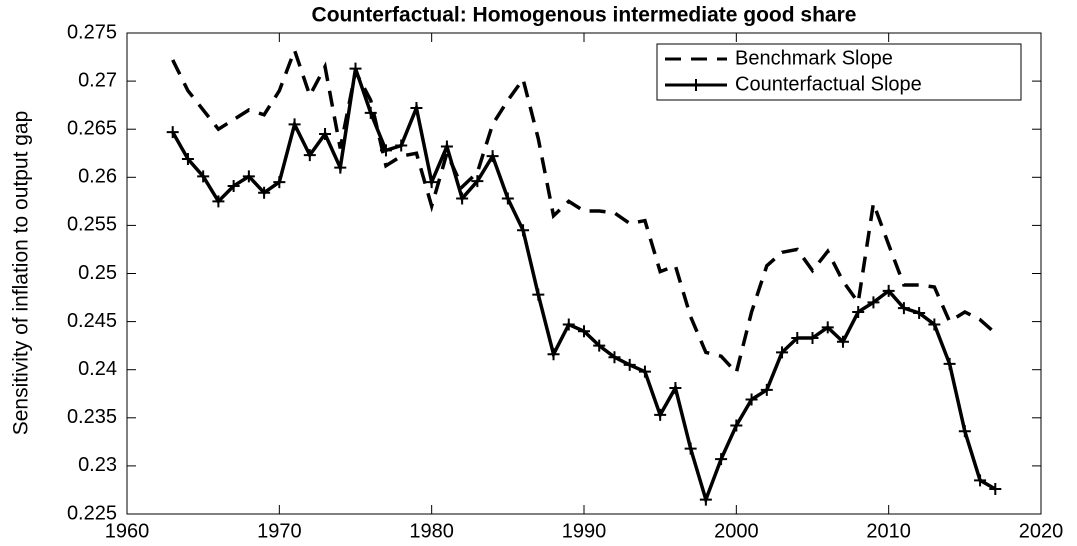  Describe the element at coordinates (814, 58) in the screenshot. I see `legend-label: Benchmark Slope` at that location.